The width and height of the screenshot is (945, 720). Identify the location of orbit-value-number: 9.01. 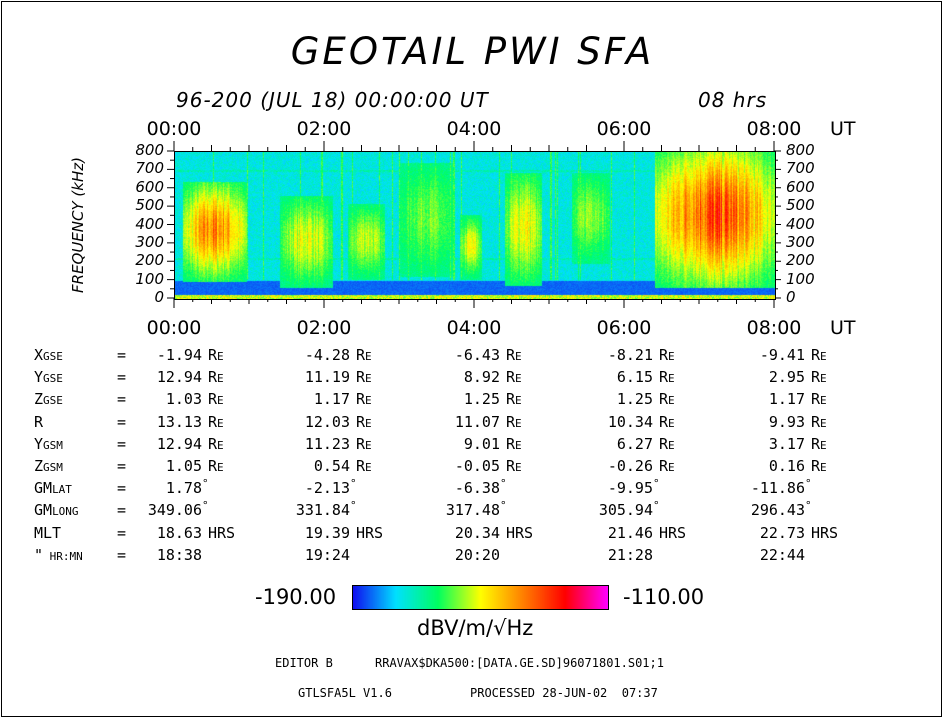
(481, 443).